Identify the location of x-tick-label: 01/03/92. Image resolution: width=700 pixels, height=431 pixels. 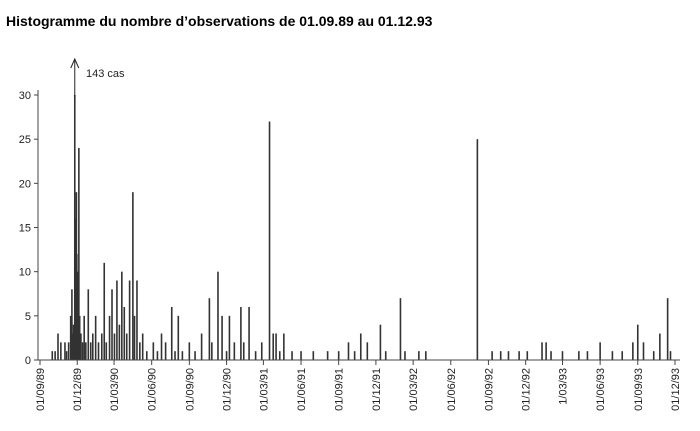
(414, 389).